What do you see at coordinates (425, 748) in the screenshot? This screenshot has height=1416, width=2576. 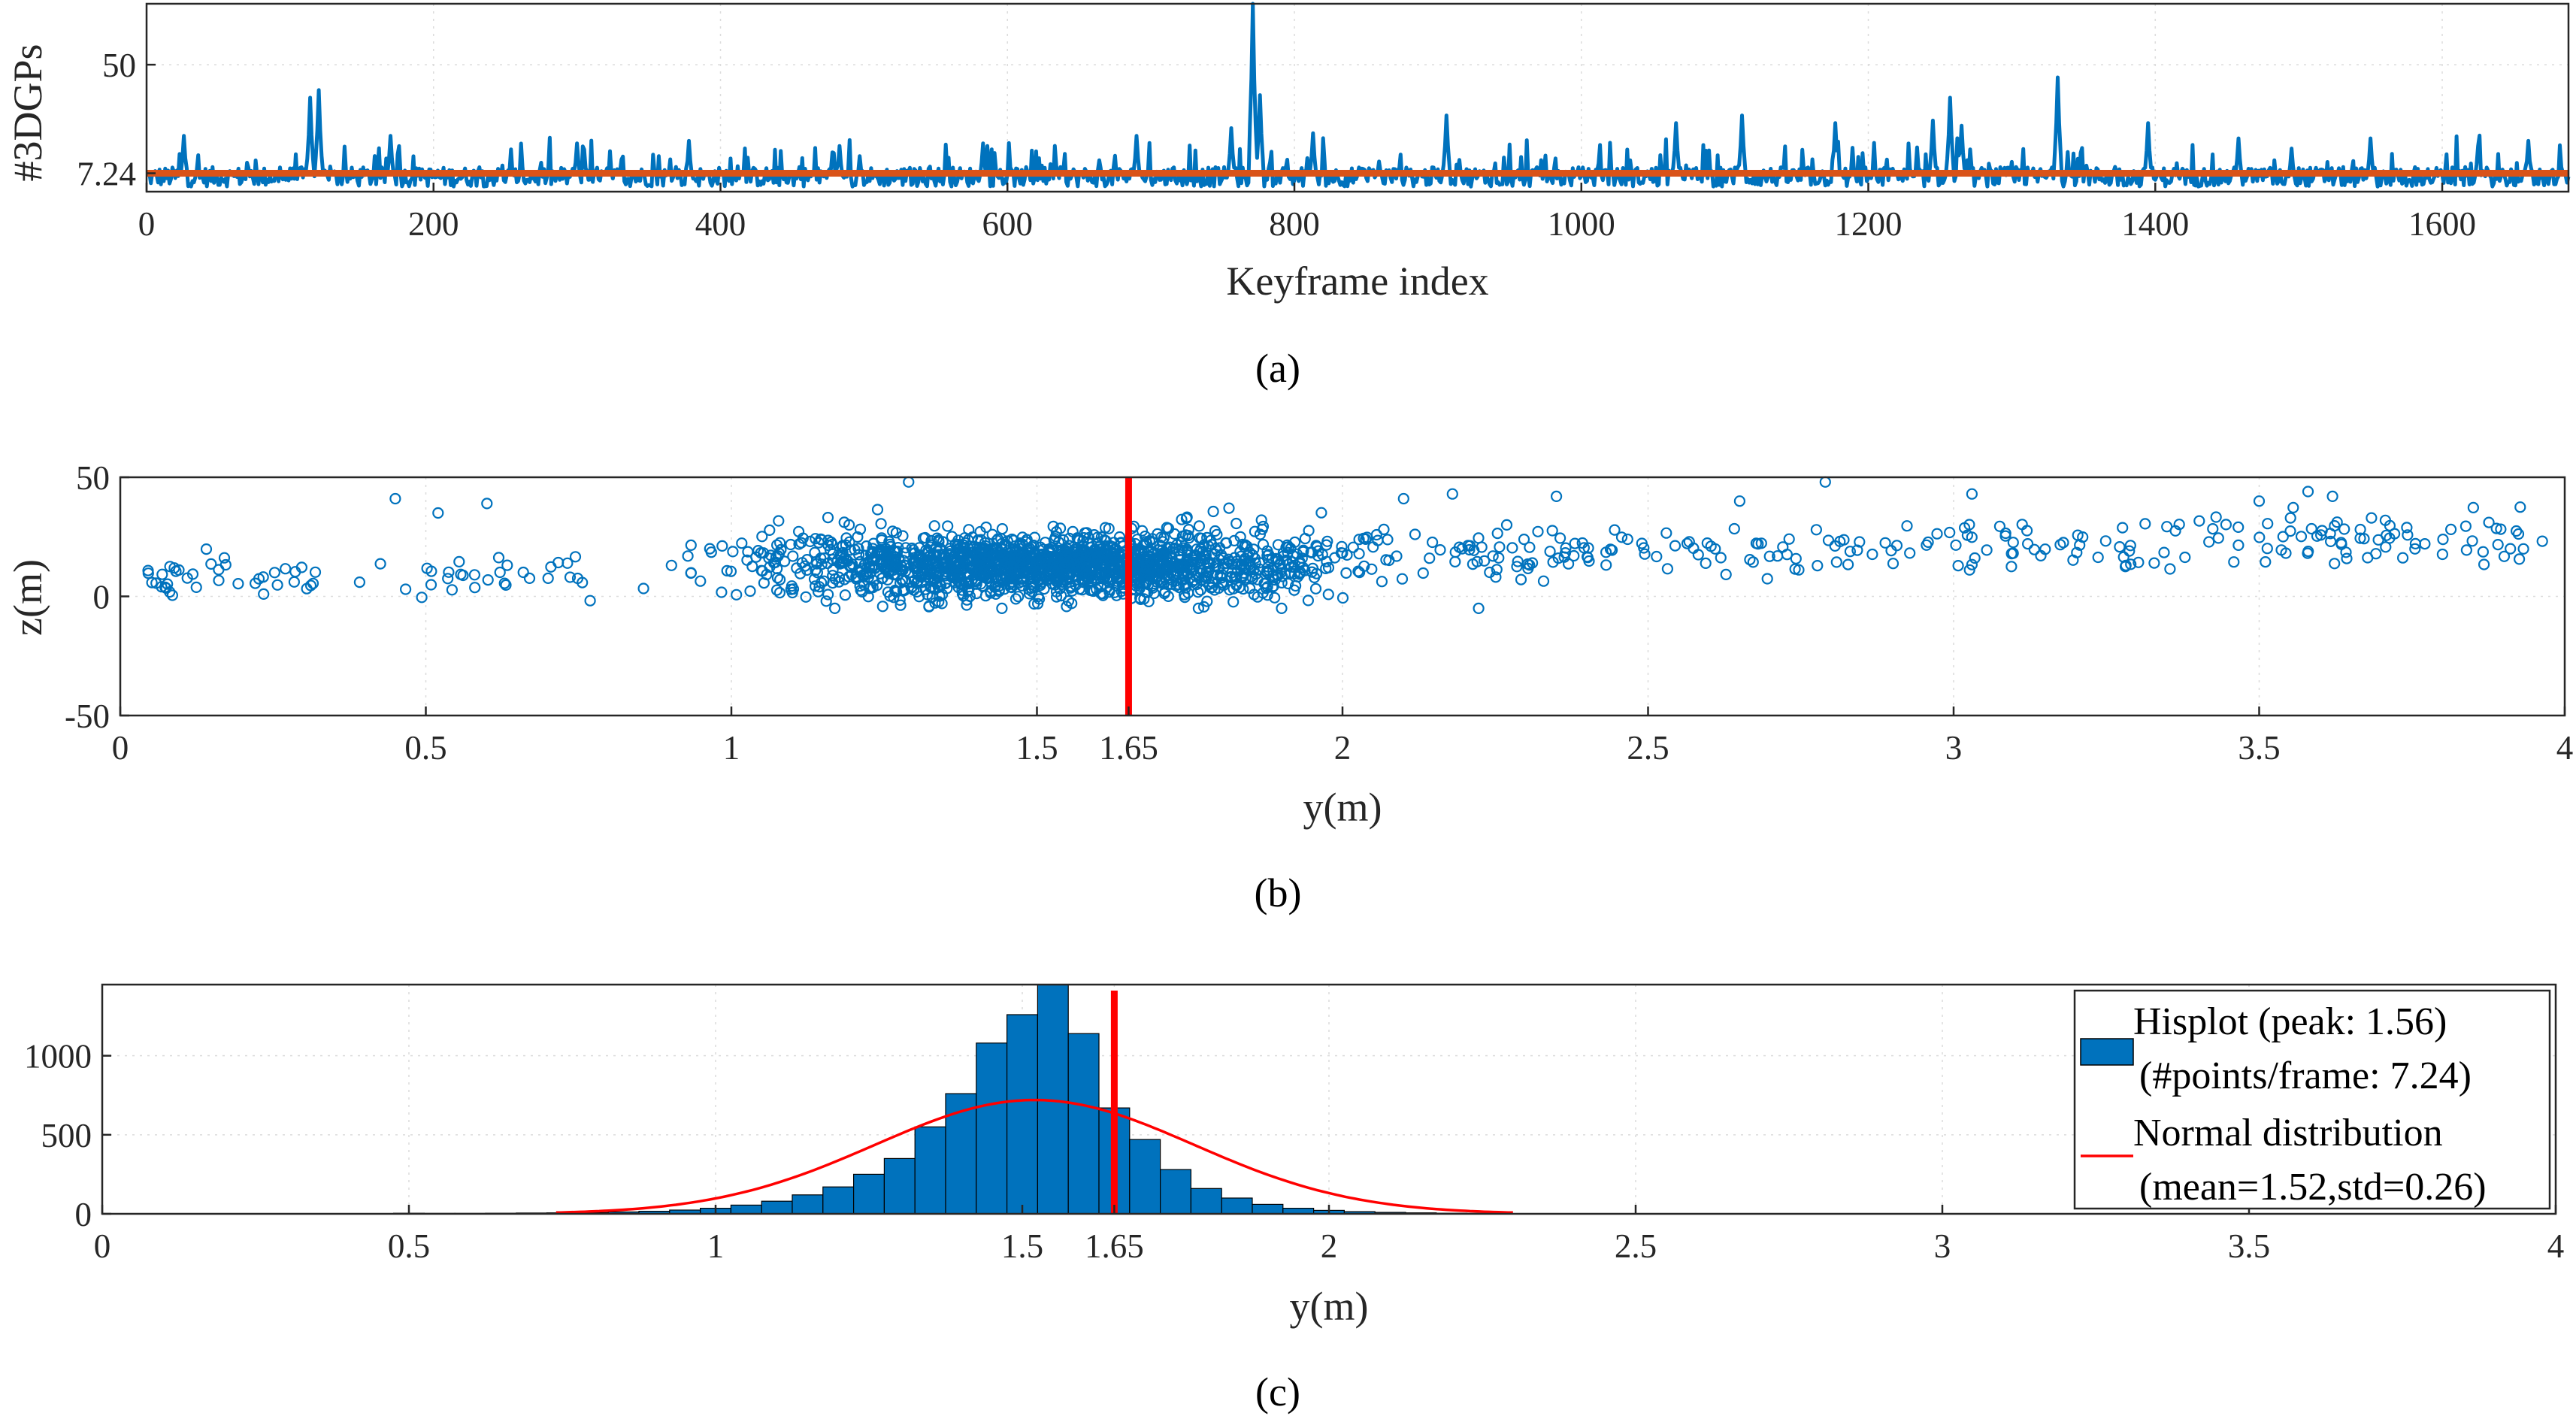 I see `panel-b-x-tick-label-1: 0.5` at bounding box center [425, 748].